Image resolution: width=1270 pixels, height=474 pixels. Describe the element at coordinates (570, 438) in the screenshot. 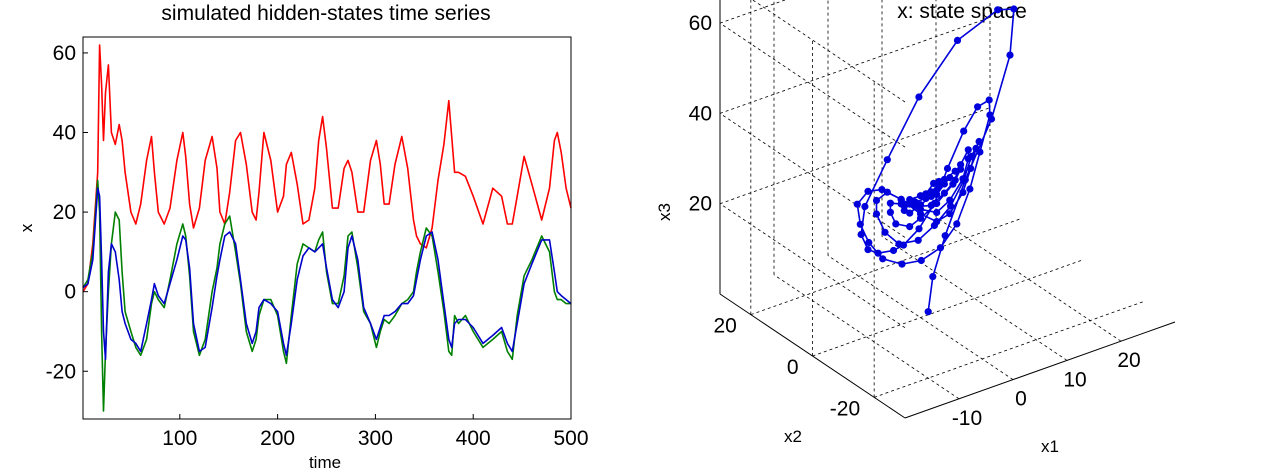

I see `x-tick-label: 500` at that location.